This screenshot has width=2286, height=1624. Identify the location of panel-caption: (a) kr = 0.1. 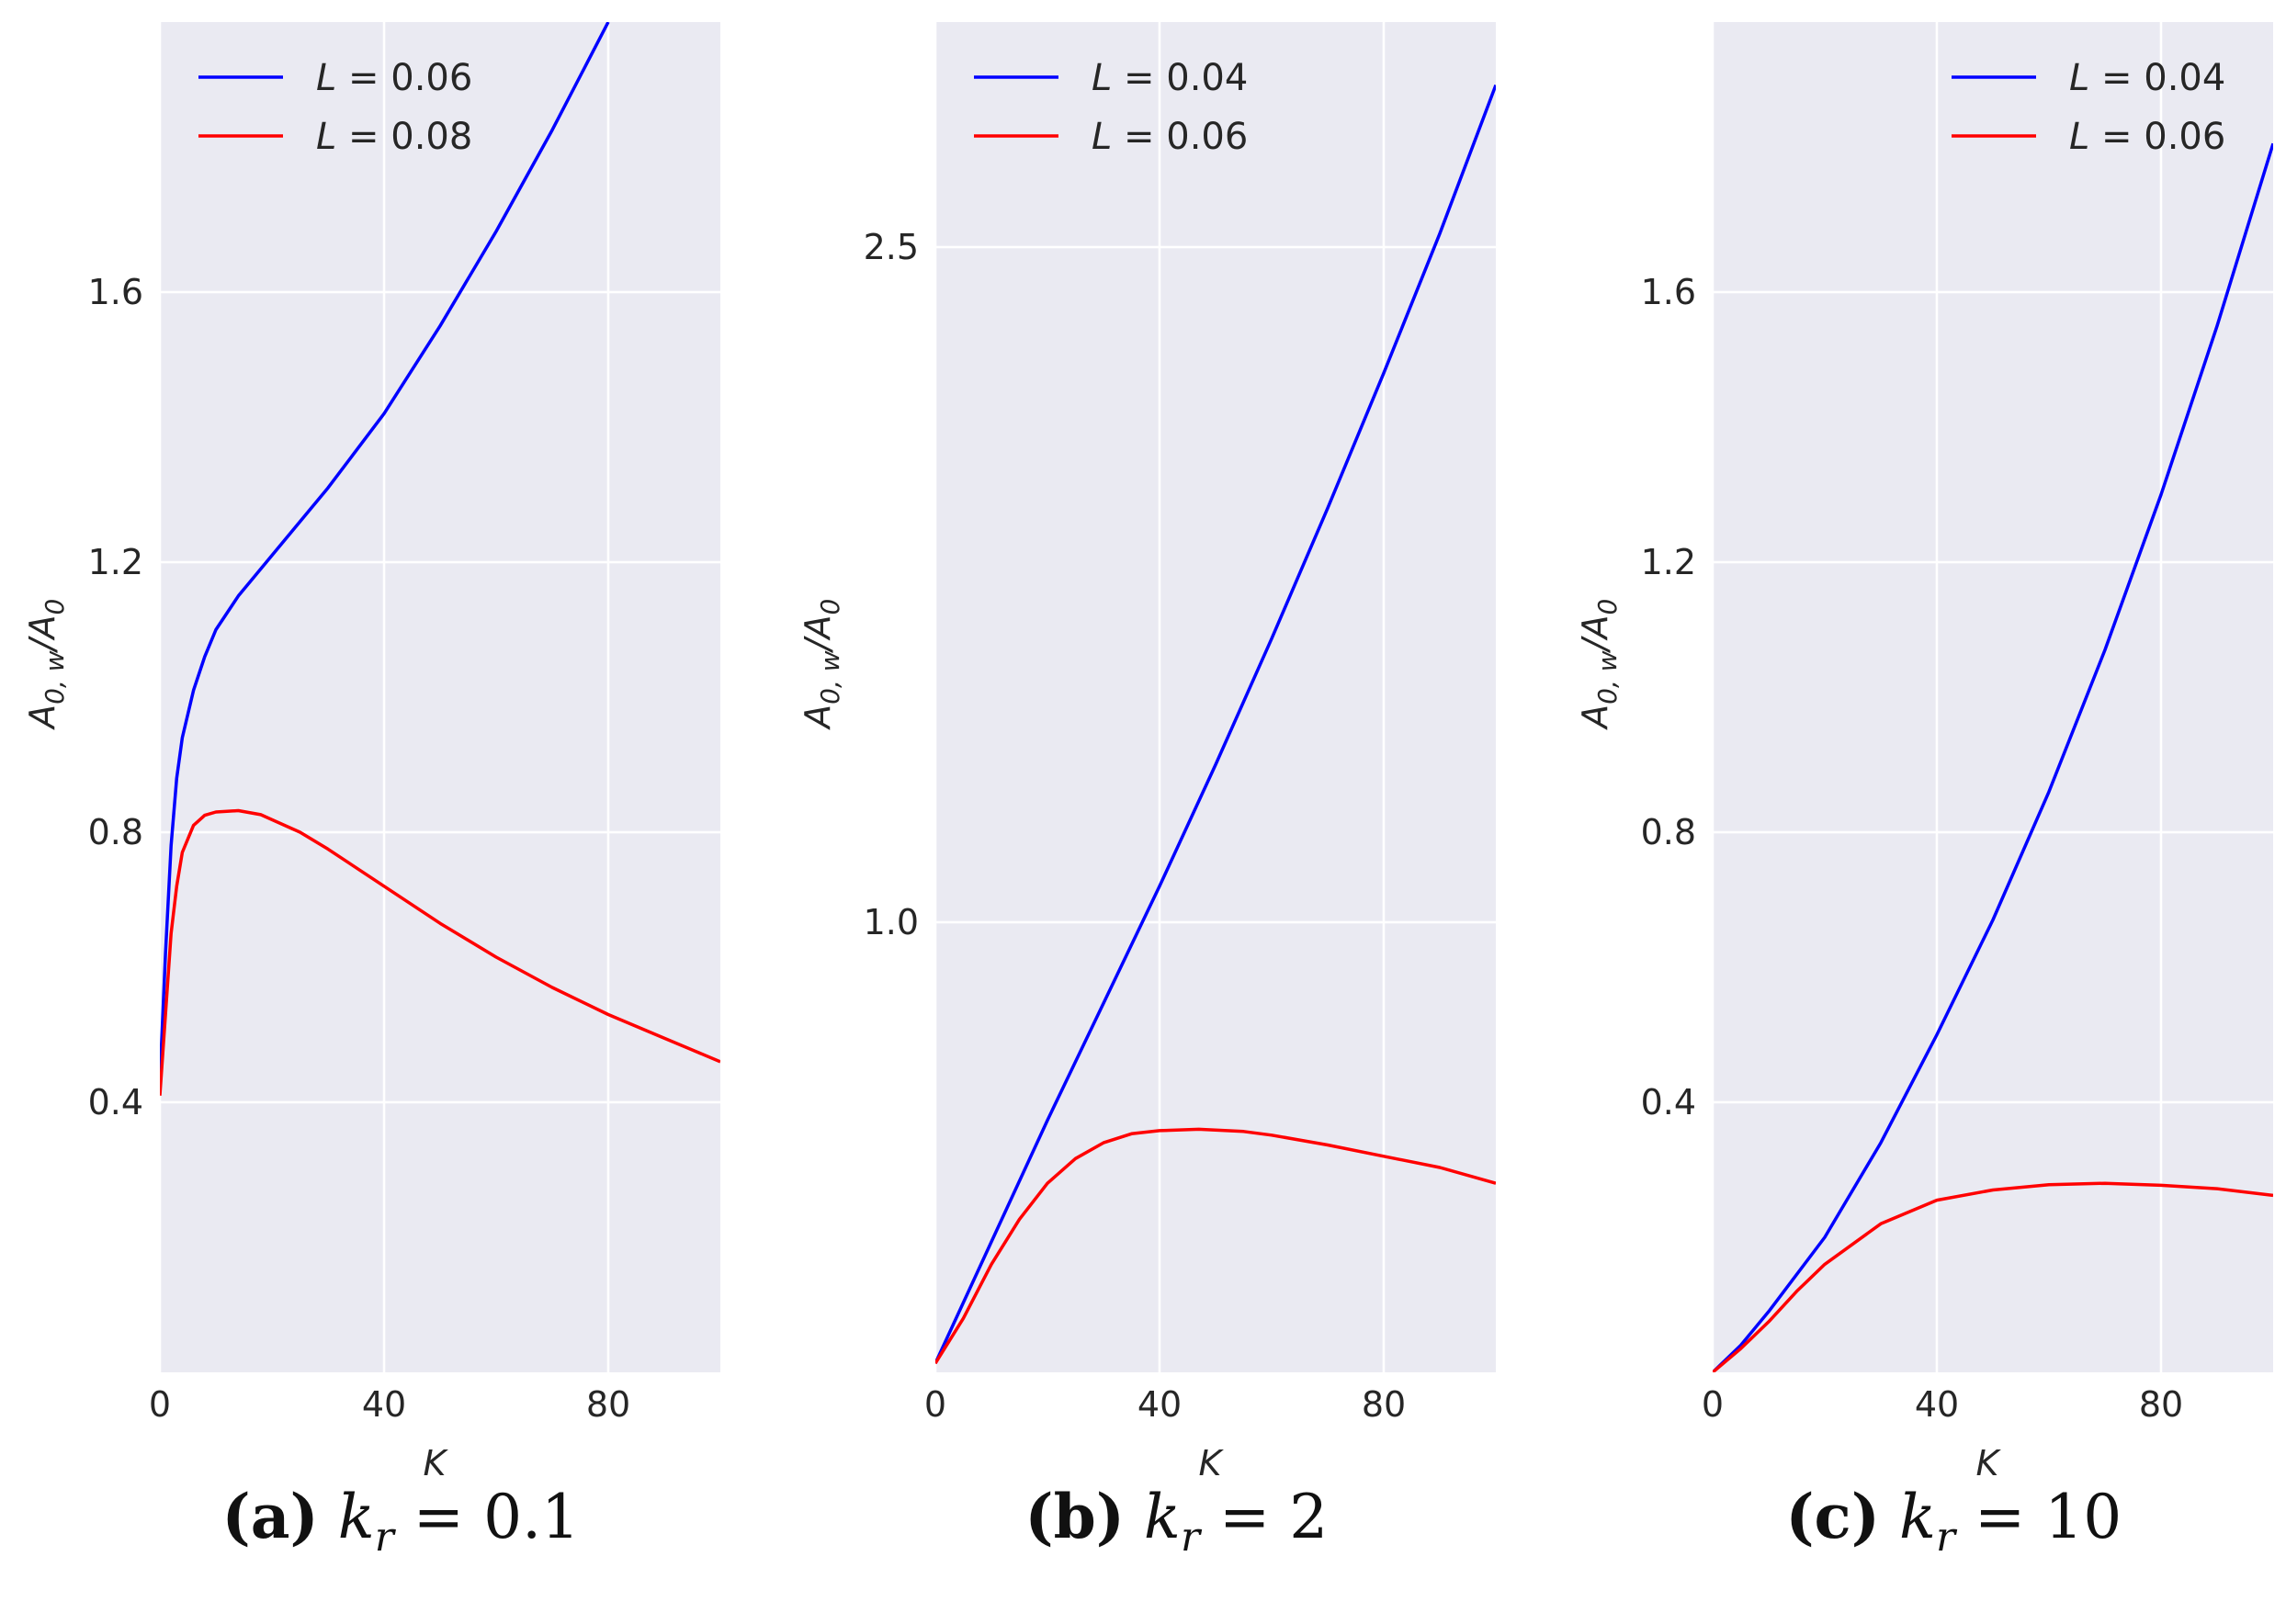
(401, 1521).